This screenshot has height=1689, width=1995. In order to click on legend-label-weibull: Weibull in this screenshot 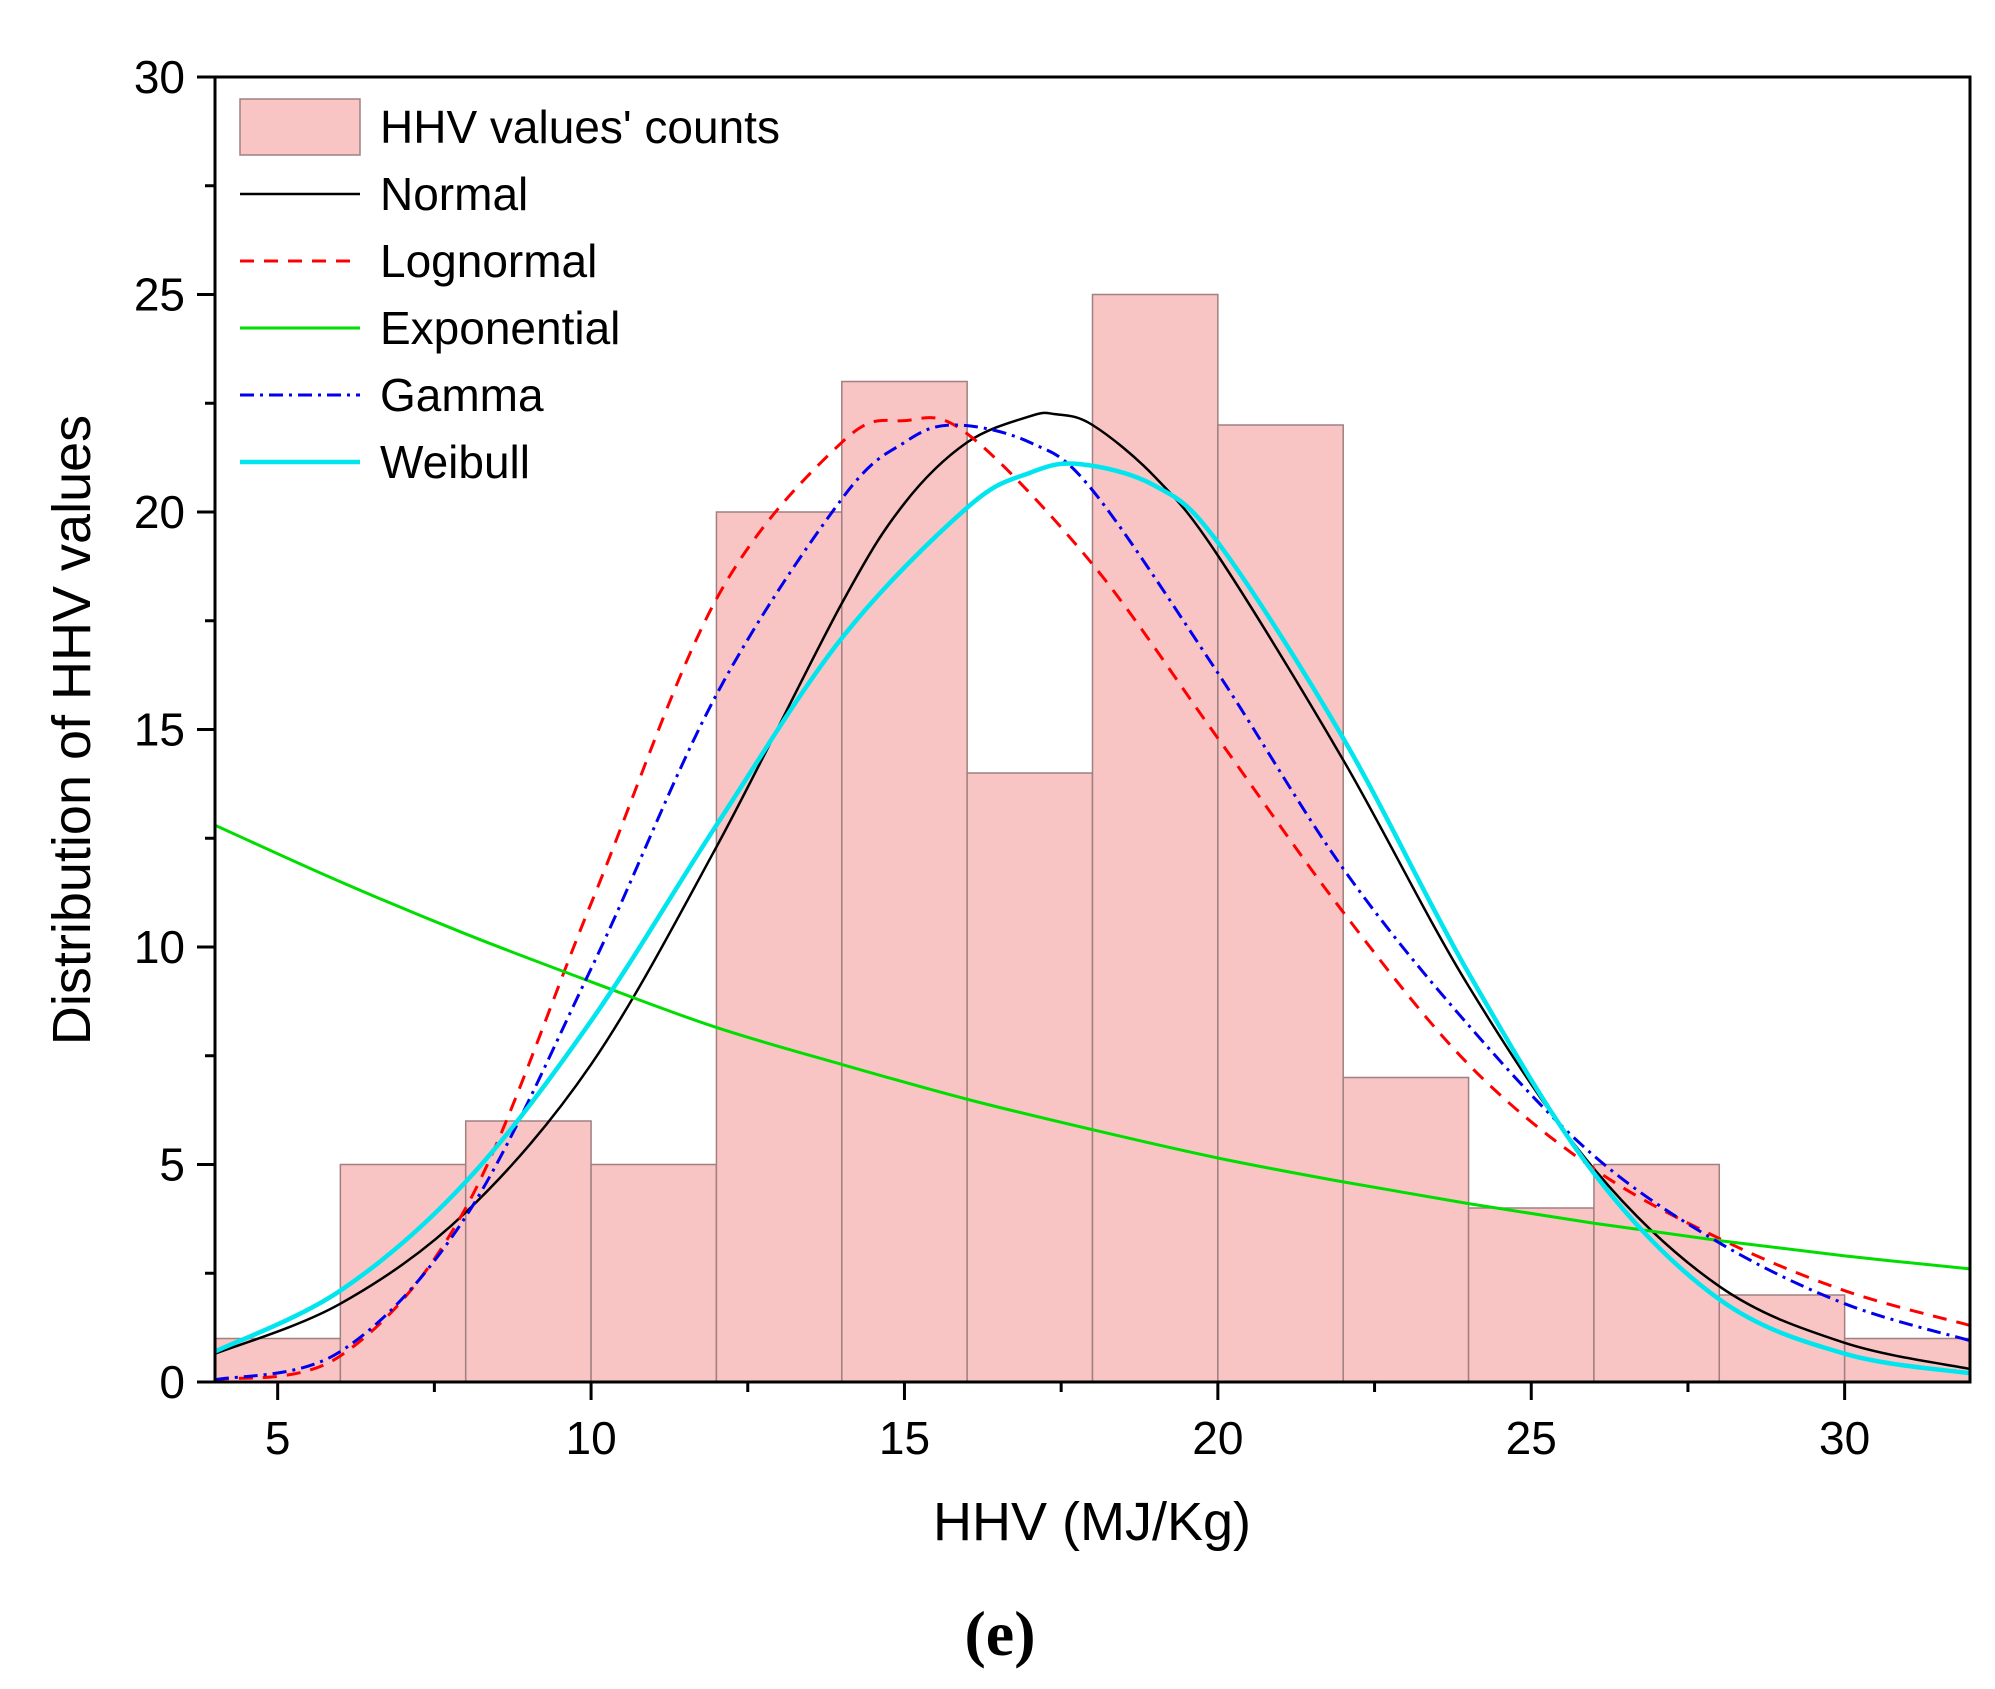, I will do `click(455, 462)`.